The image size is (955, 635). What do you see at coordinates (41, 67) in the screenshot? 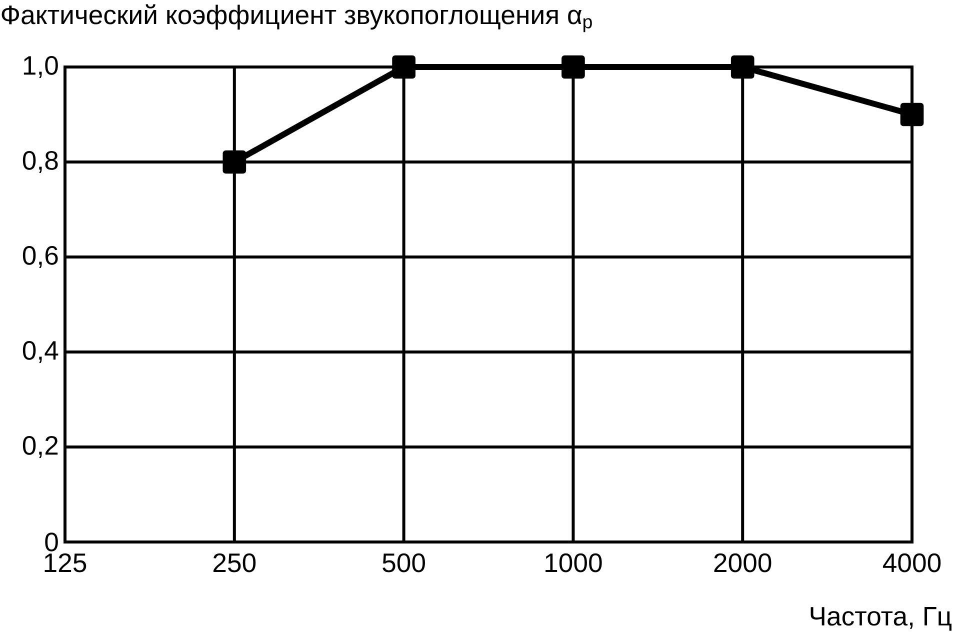
I see `y-tick-label: 1,0` at bounding box center [41, 67].